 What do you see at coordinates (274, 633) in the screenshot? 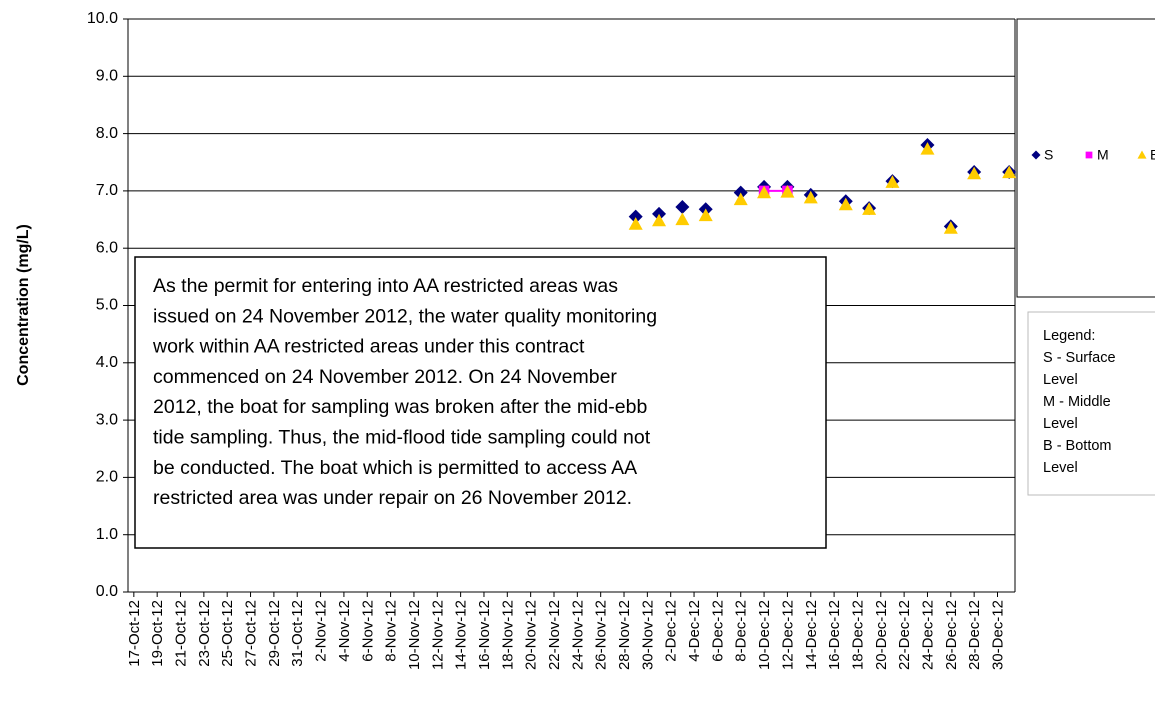
I see `x-tick-label: 29-Oct-12` at bounding box center [274, 633].